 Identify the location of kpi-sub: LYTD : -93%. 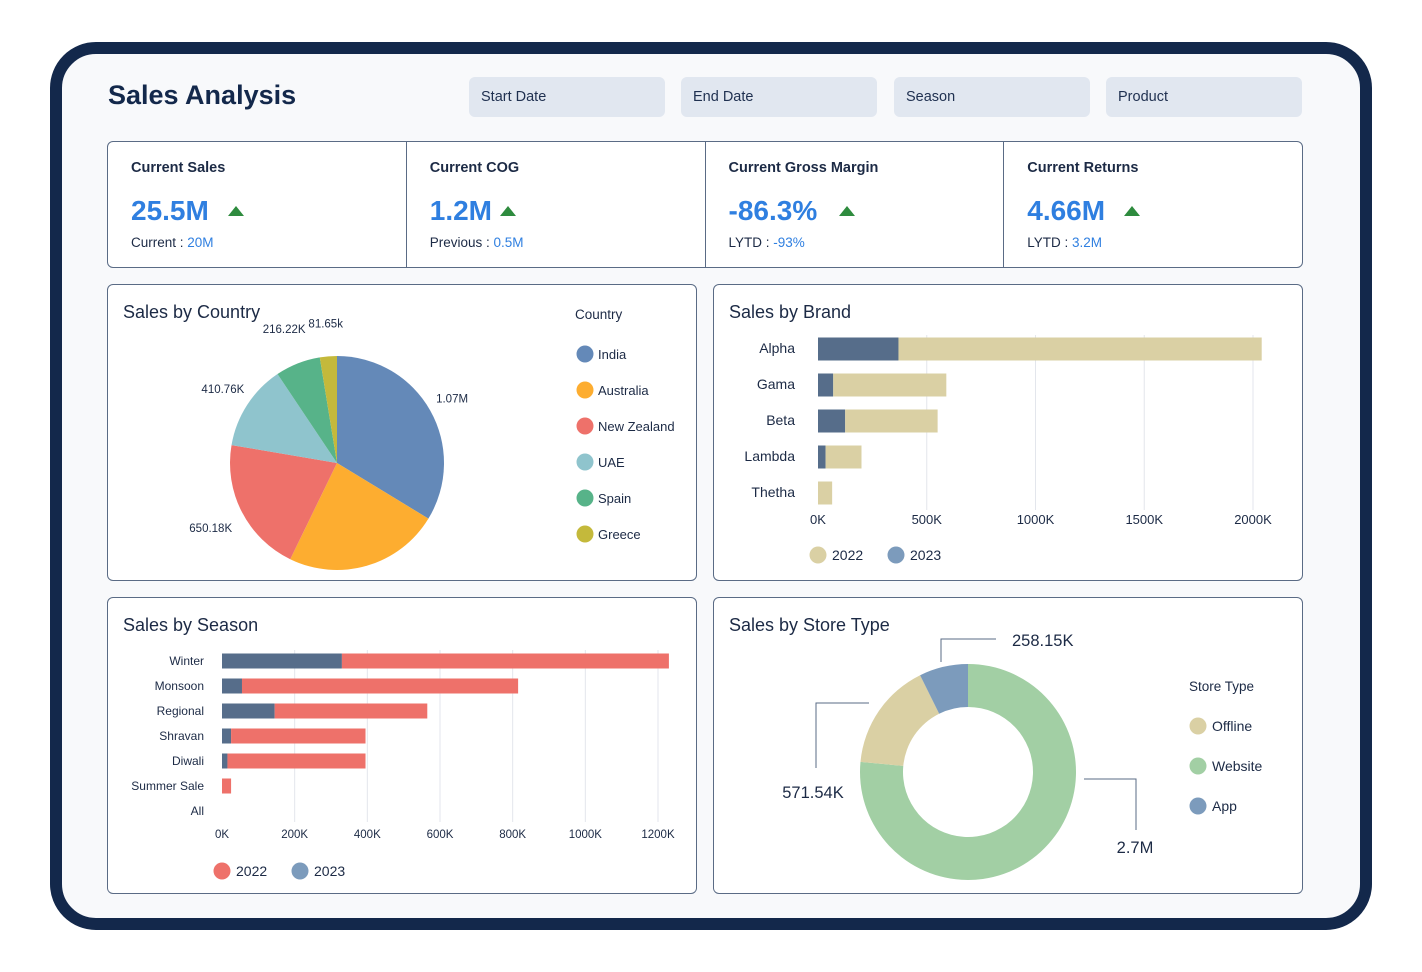
(767, 242).